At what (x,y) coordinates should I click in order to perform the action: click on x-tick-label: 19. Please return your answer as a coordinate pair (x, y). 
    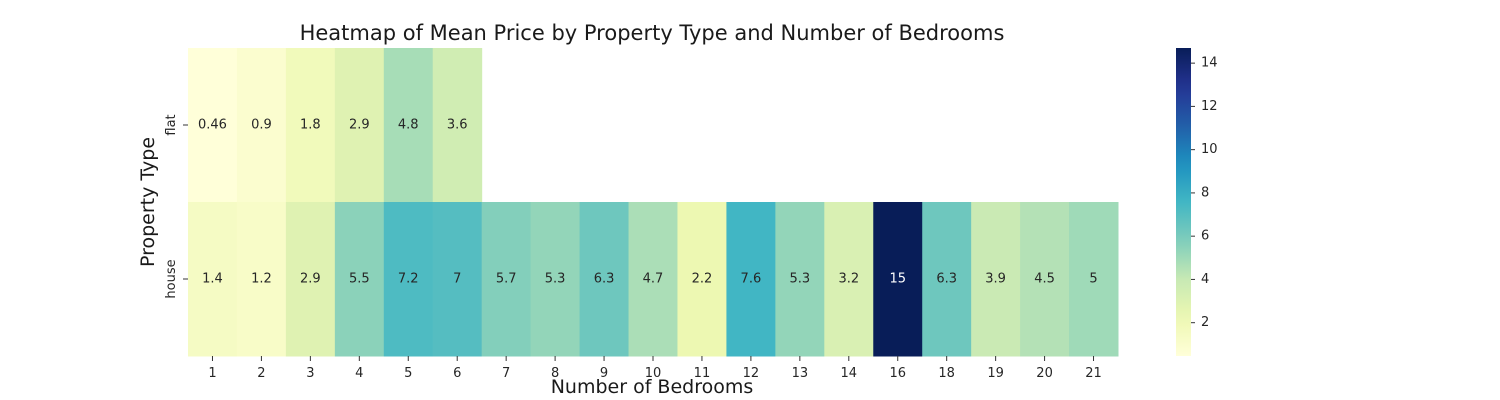
    Looking at the image, I should click on (995, 373).